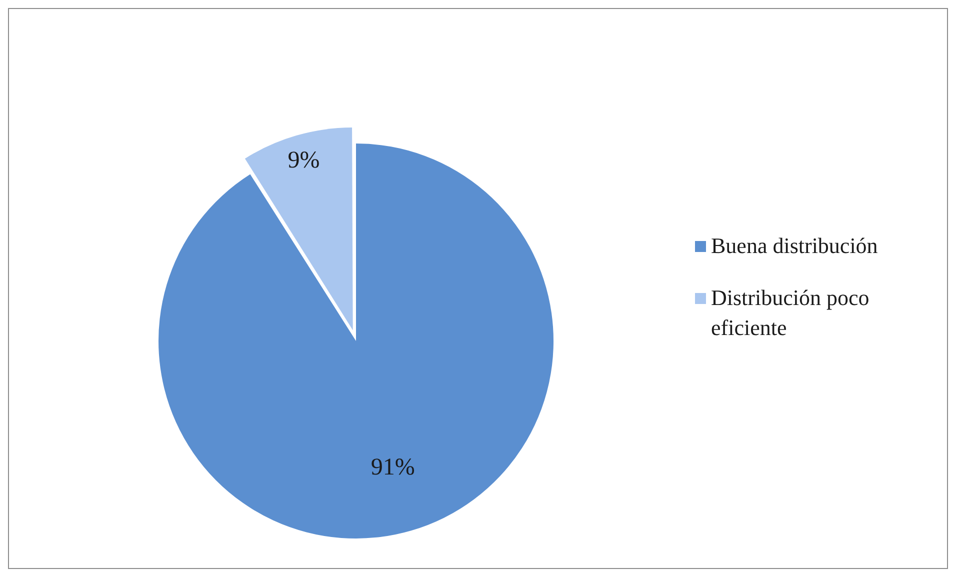 This screenshot has height=577, width=956. I want to click on data-label: 91%, so click(392, 467).